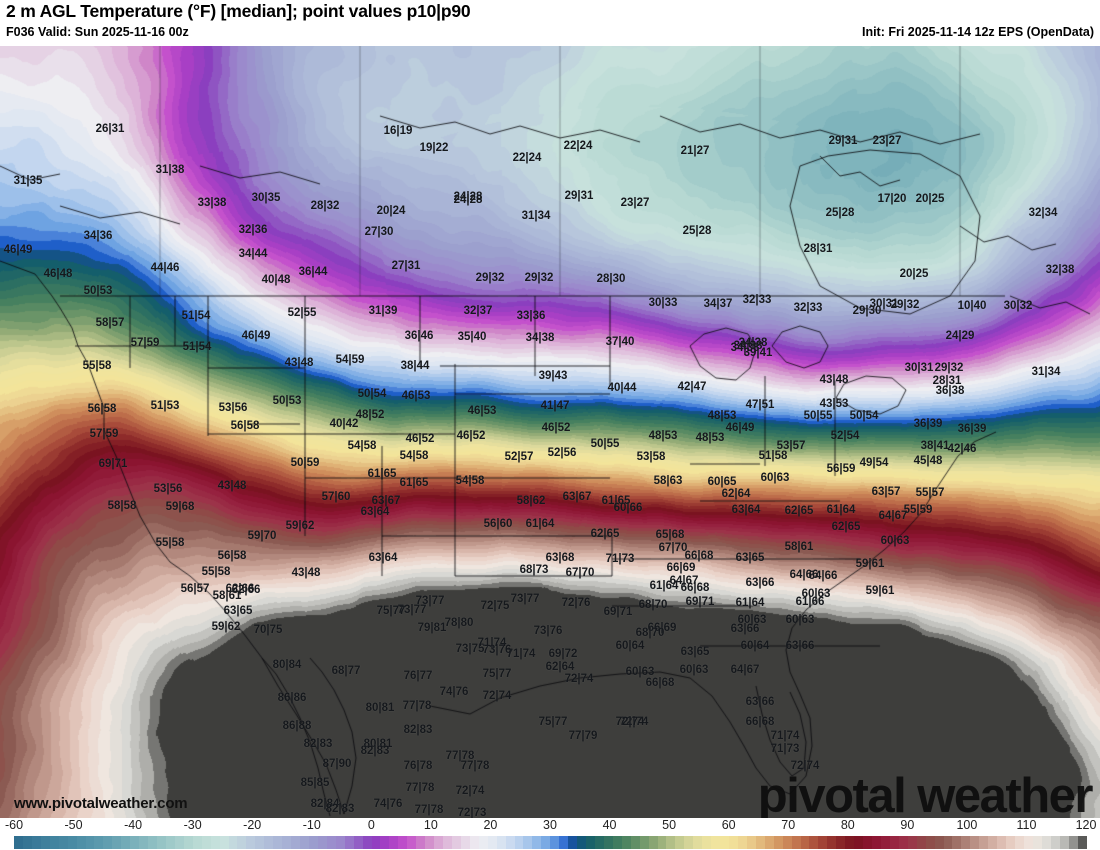 Image resolution: width=1100 pixels, height=850 pixels. I want to click on point-value-label: 20|25, so click(930, 199).